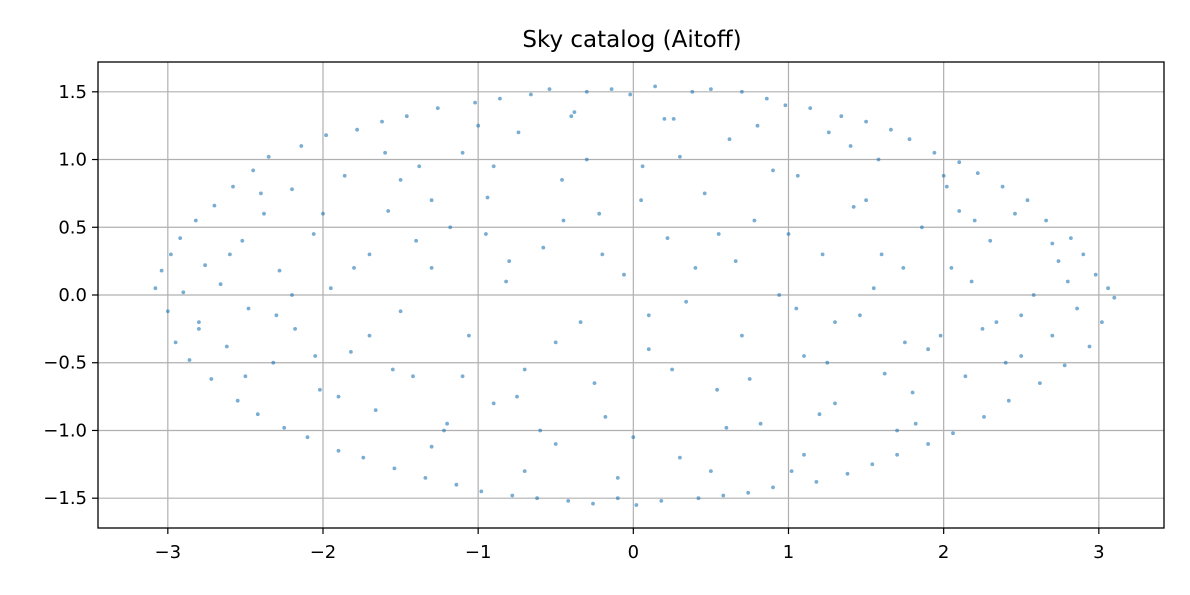 The width and height of the screenshot is (1190, 595). Describe the element at coordinates (72, 92) in the screenshot. I see `y-tick-label: 1.5` at that location.